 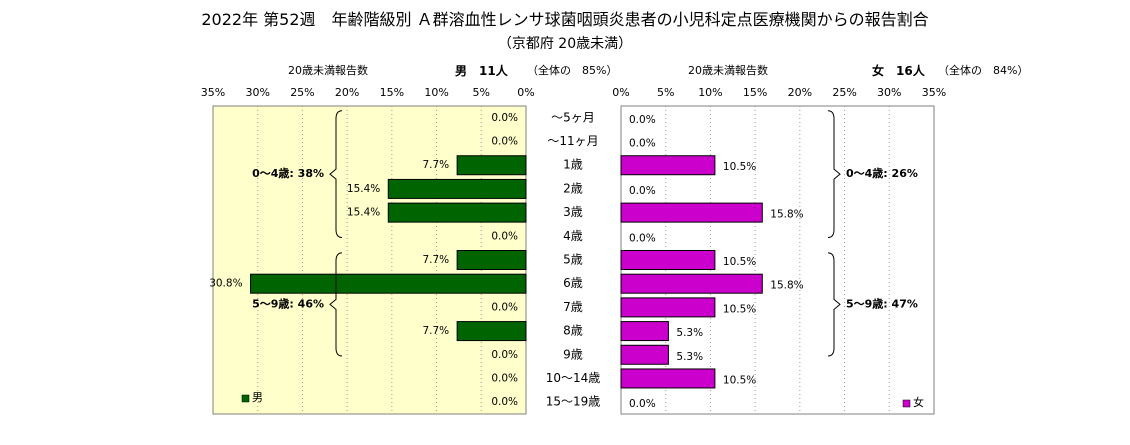 What do you see at coordinates (257, 92) in the screenshot?
I see `male-tick-label: 30%` at bounding box center [257, 92].